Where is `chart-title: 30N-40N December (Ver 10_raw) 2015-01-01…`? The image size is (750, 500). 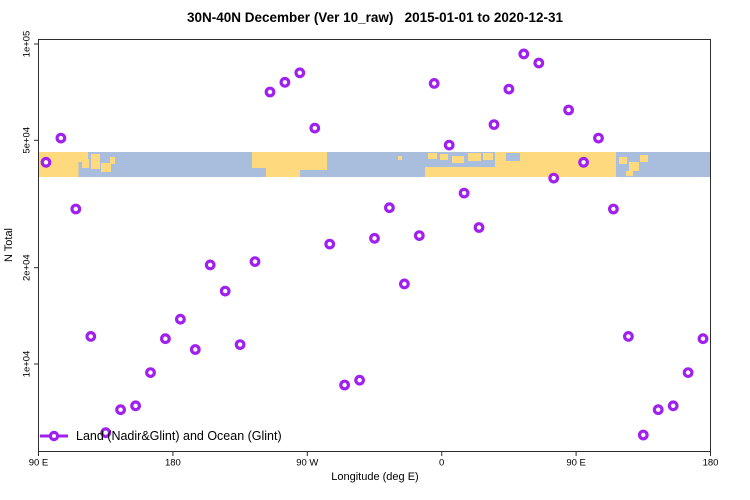 chart-title: 30N-40N December (Ver 10_raw) 2015-01-01… is located at coordinates (375, 17).